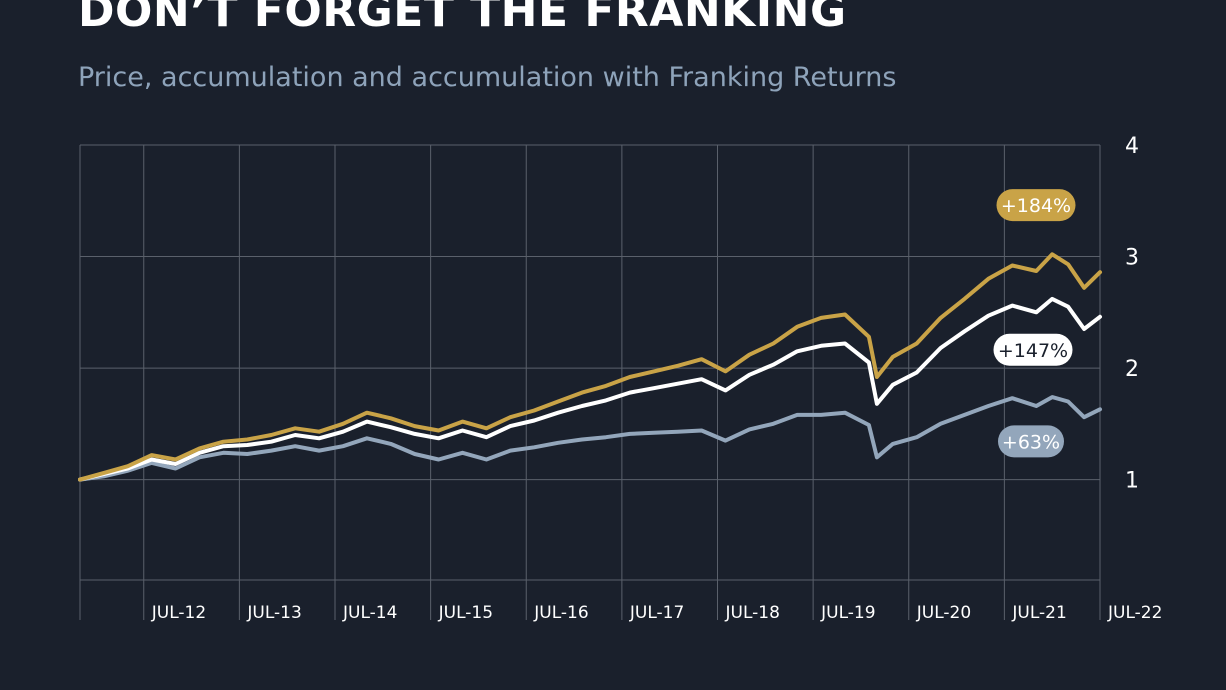 This screenshot has width=1226, height=690. I want to click on price-return-badge, so click(1031, 441).